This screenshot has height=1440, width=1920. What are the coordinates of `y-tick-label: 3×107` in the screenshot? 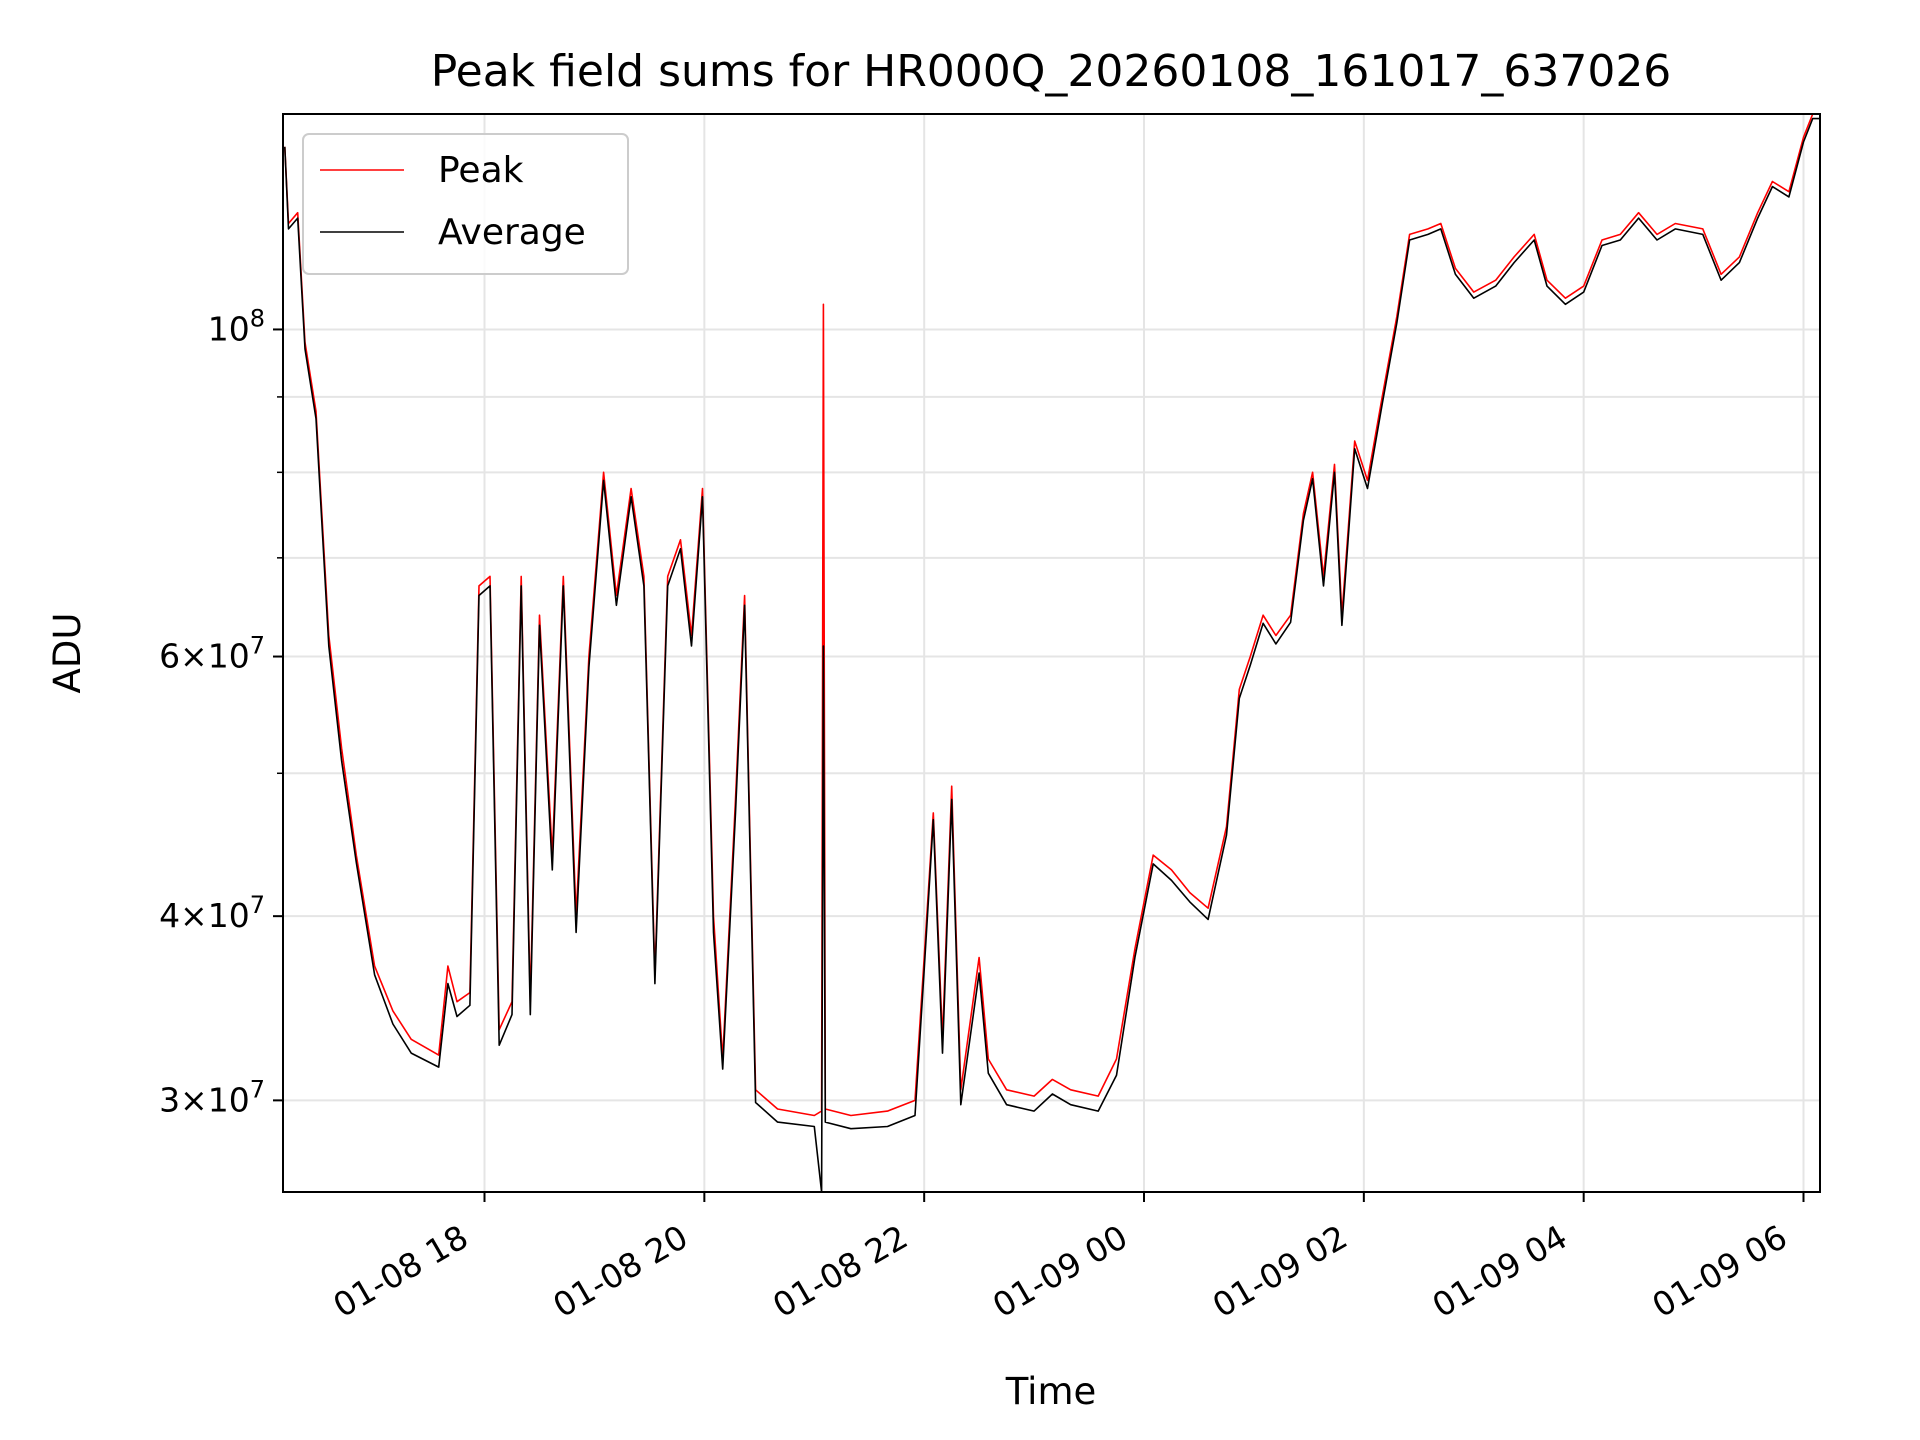 It's located at (212, 1097).